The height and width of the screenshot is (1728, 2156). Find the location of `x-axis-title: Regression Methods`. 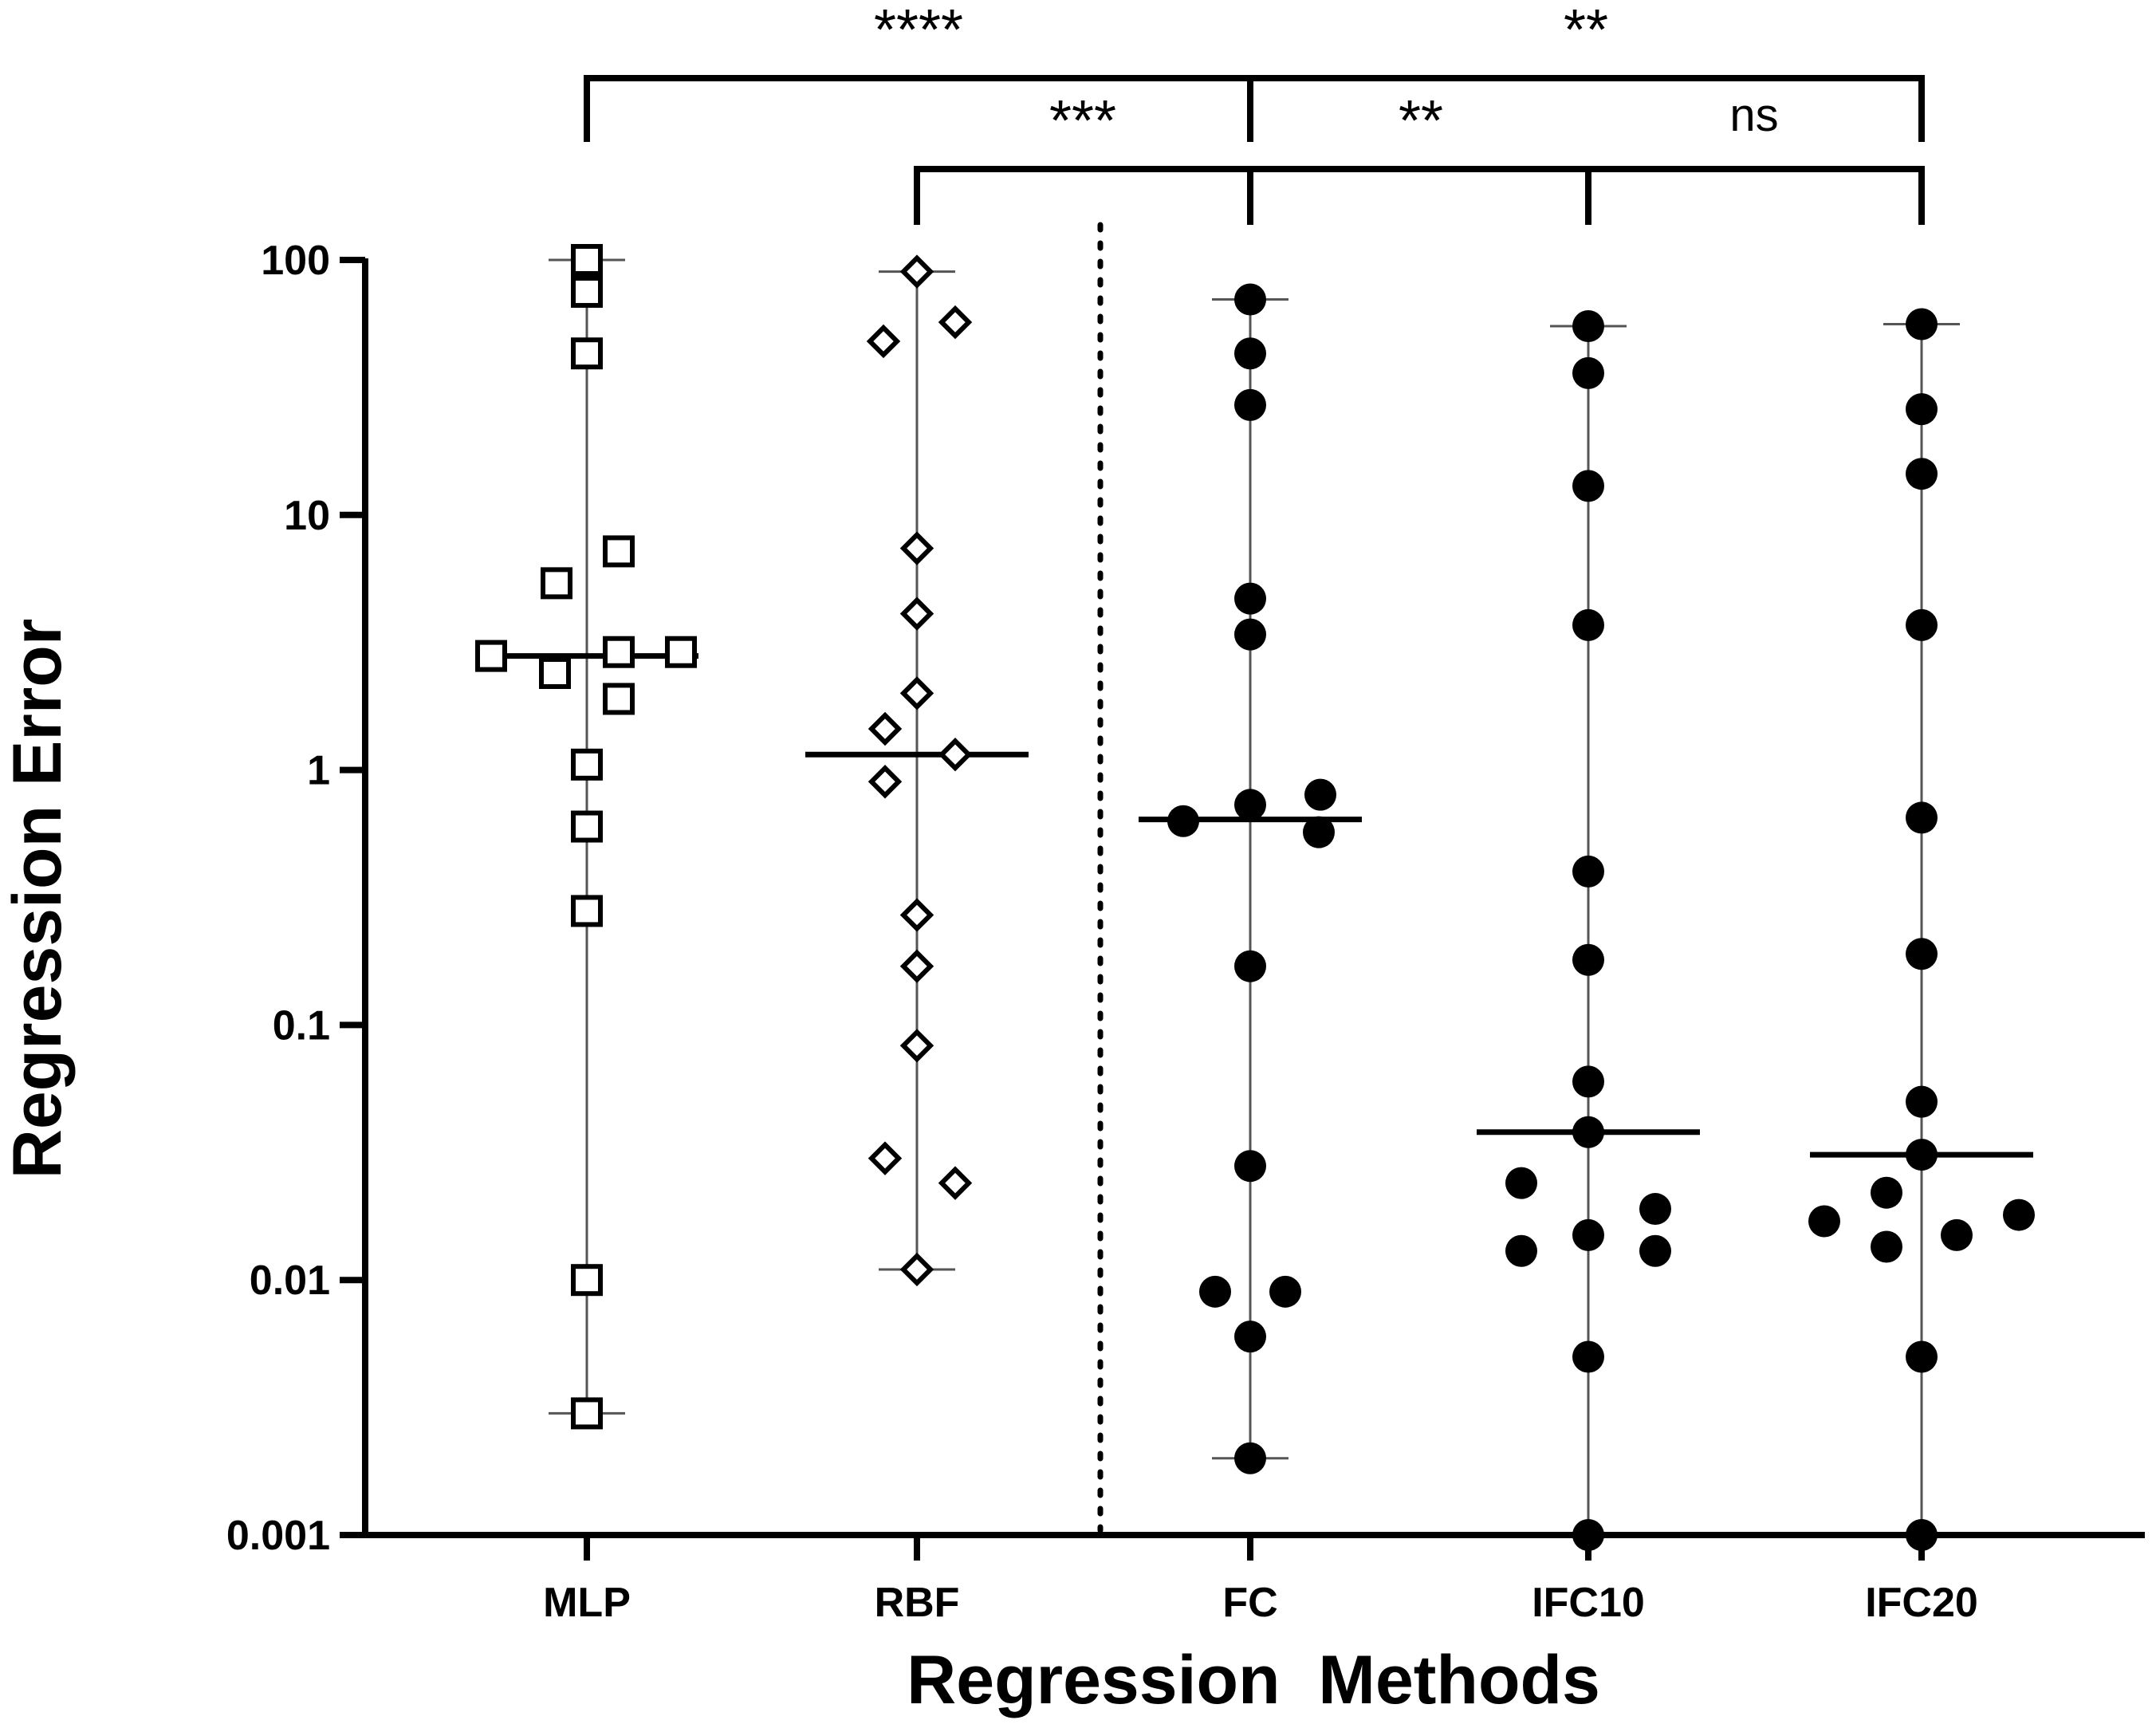

x-axis-title: Regression Methods is located at coordinates (1254, 1680).